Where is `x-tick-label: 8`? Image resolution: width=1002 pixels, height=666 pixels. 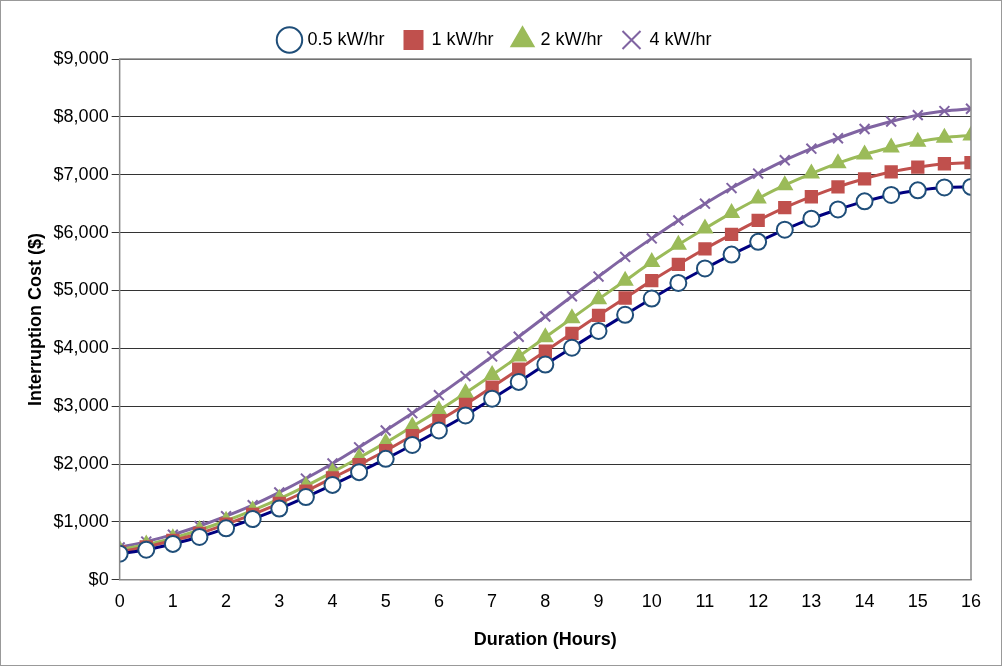
x-tick-label: 8 is located at coordinates (545, 600).